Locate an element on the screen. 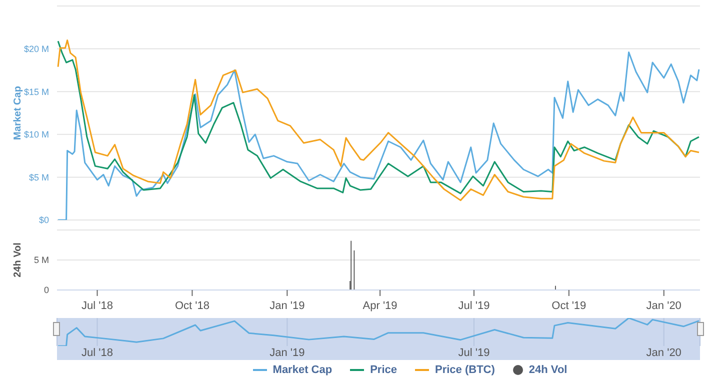 Image resolution: width=710 pixels, height=386 pixels. y-tick-label: 0 is located at coordinates (46, 290).